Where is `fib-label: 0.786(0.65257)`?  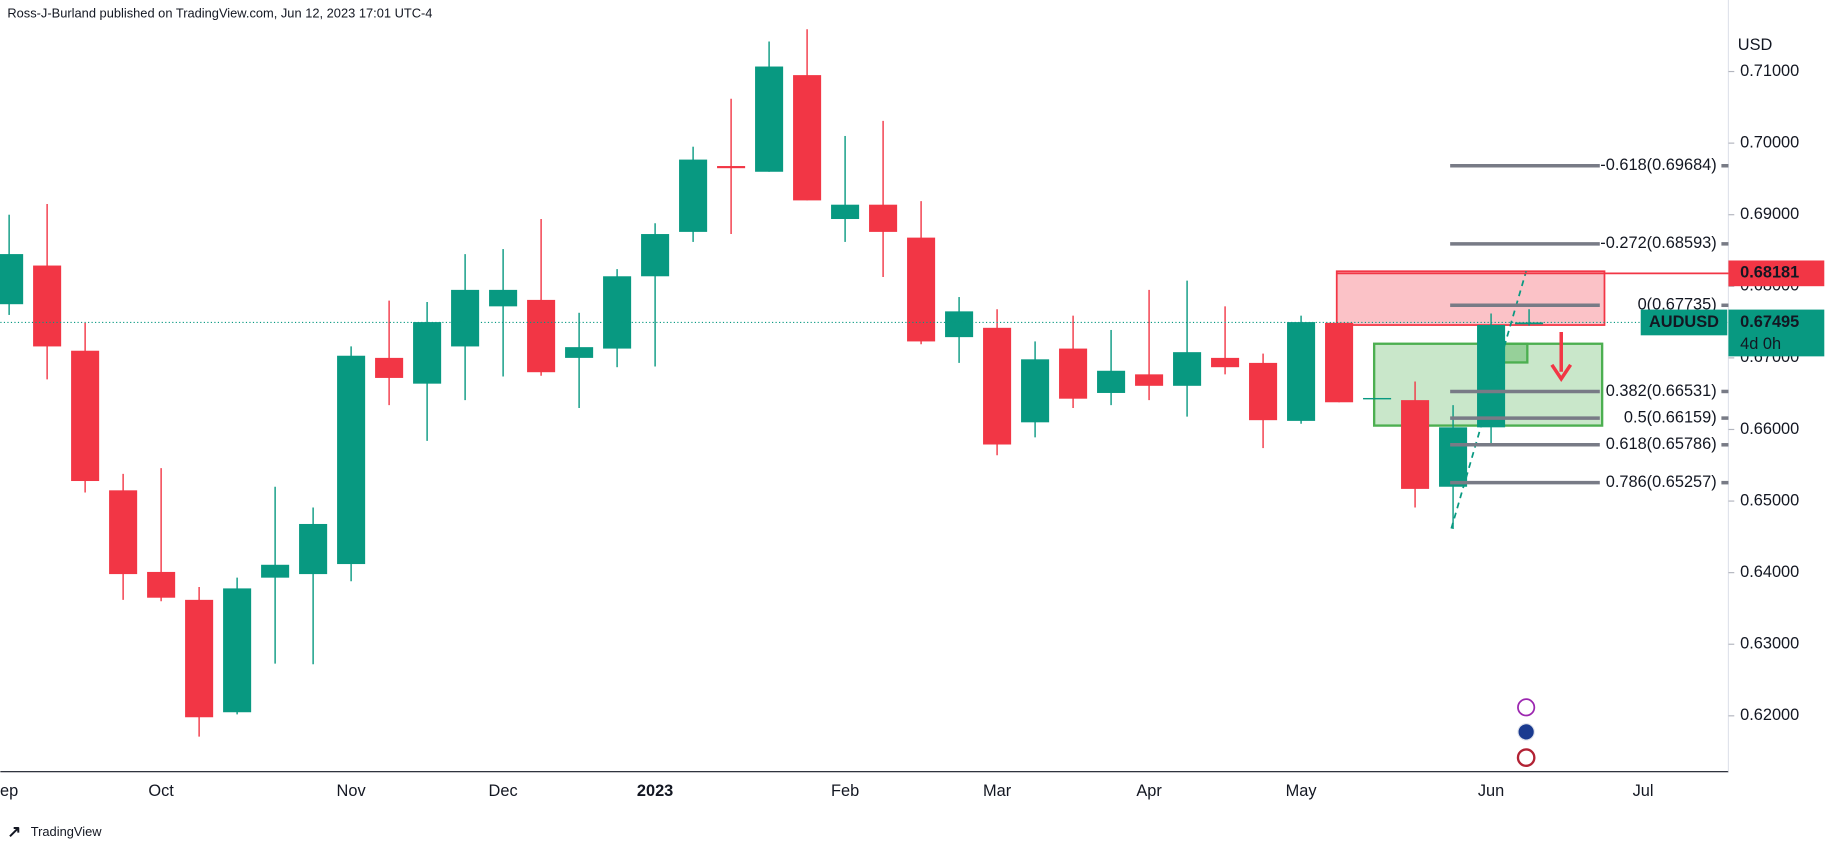
fib-label: 0.786(0.65257) is located at coordinates (1661, 482).